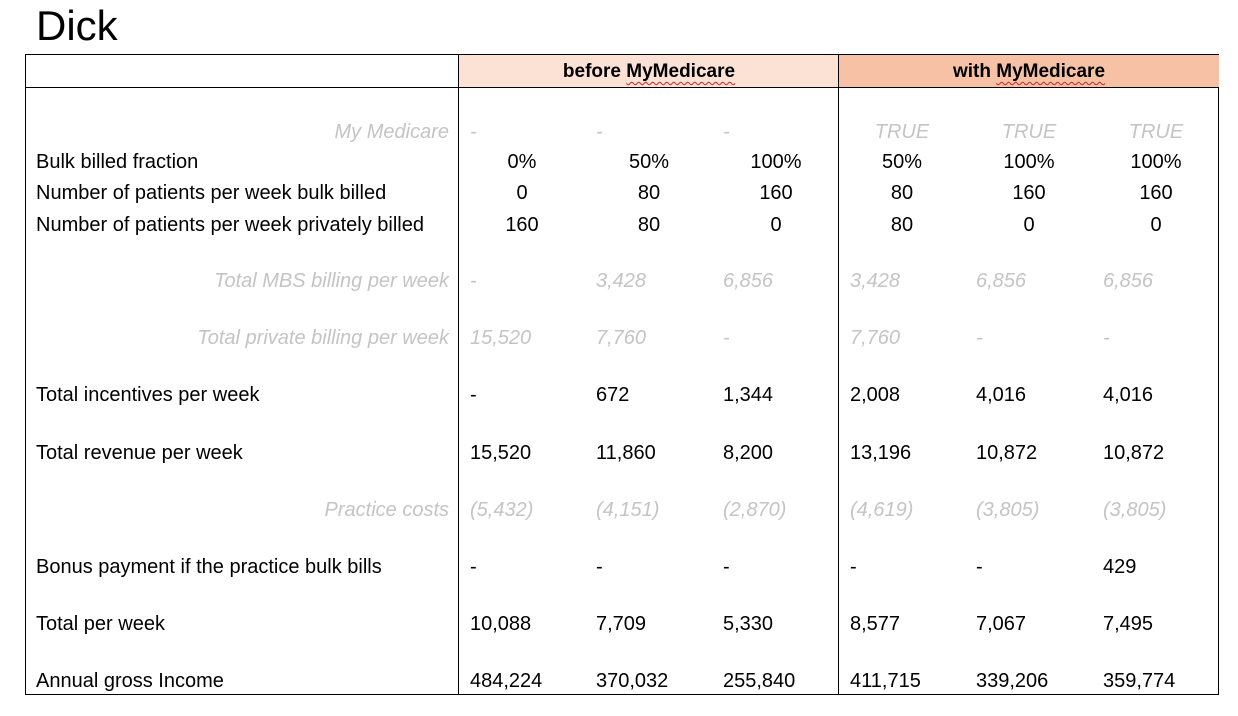 The width and height of the screenshot is (1238, 716). I want to click on table-cell: 13,196, so click(881, 453).